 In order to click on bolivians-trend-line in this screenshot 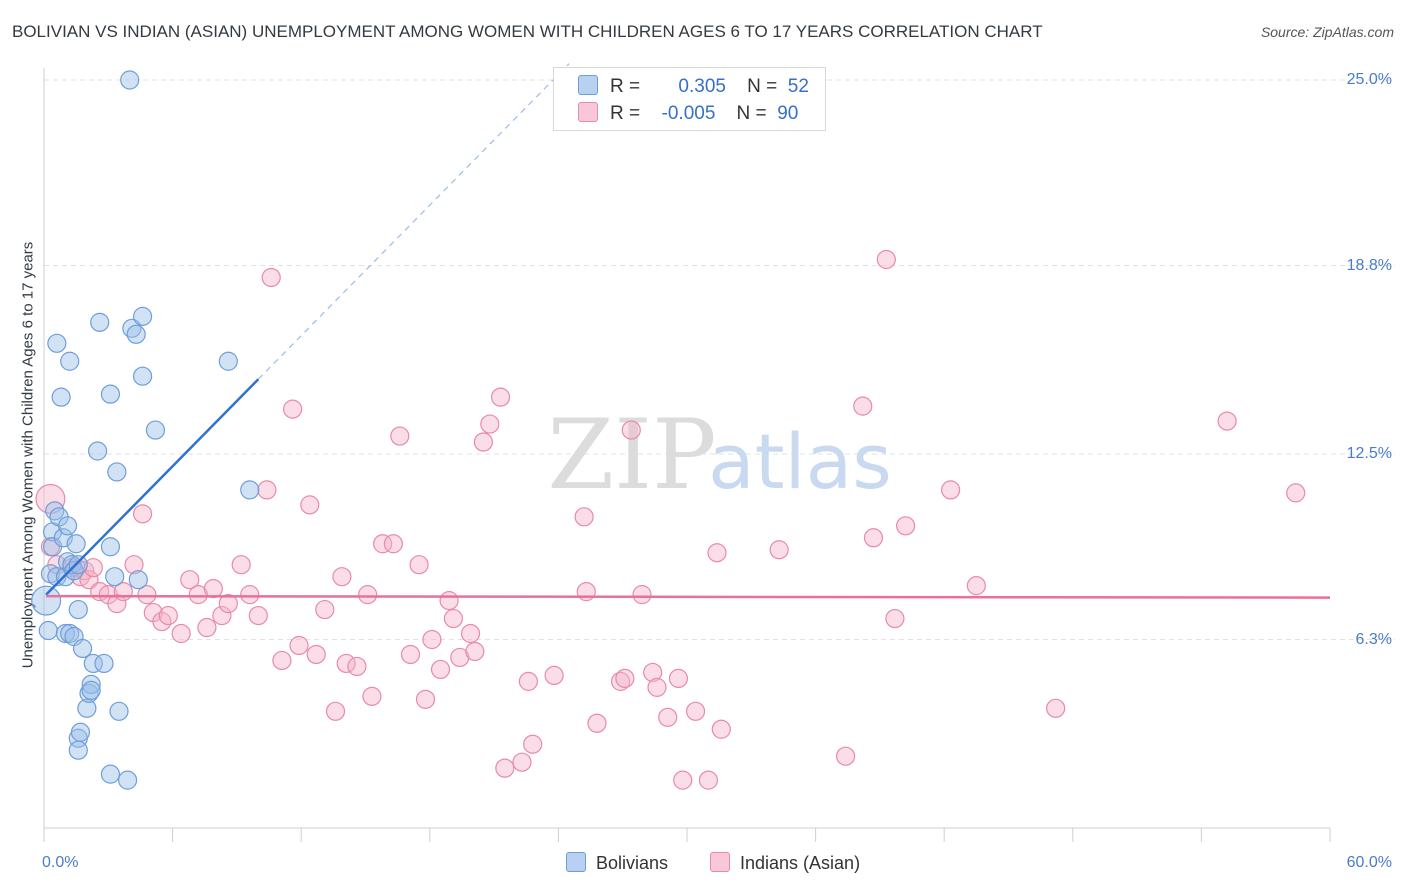, I will do `click(152, 487)`.